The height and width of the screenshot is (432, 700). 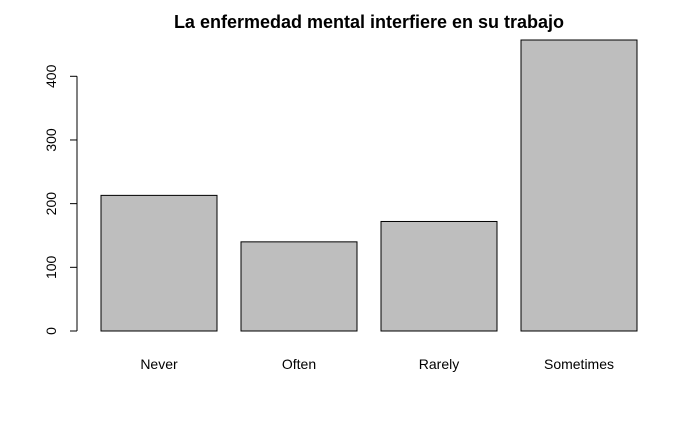 I want to click on bar-often, so click(x=299, y=286).